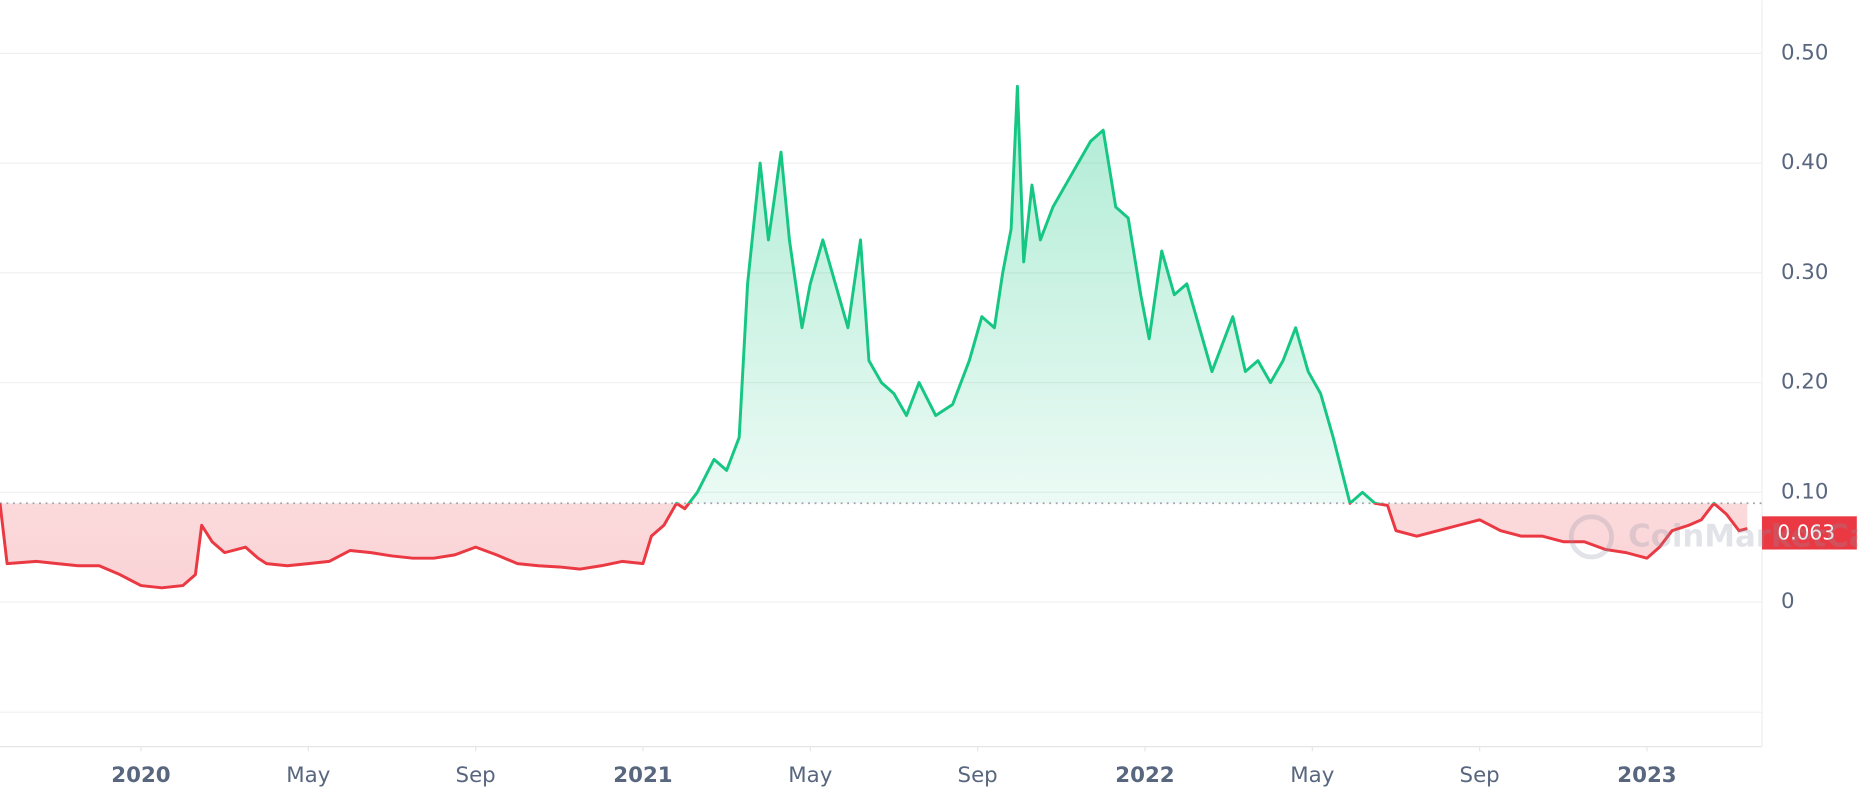 This screenshot has width=1858, height=800. I want to click on x-tick-label: 2022, so click(1144, 775).